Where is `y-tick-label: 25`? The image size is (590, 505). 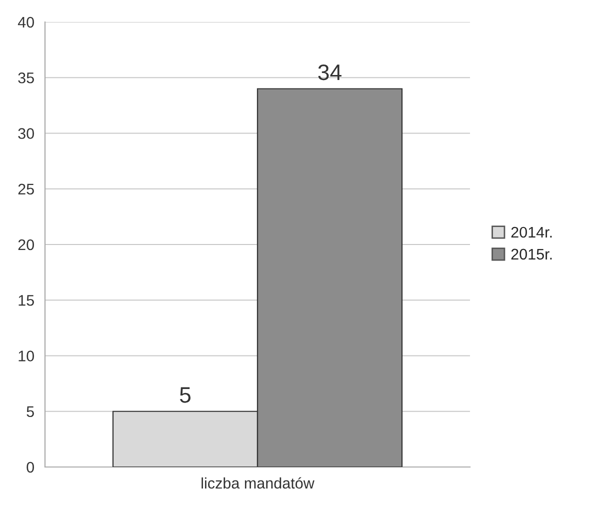
y-tick-label: 25 is located at coordinates (26, 189).